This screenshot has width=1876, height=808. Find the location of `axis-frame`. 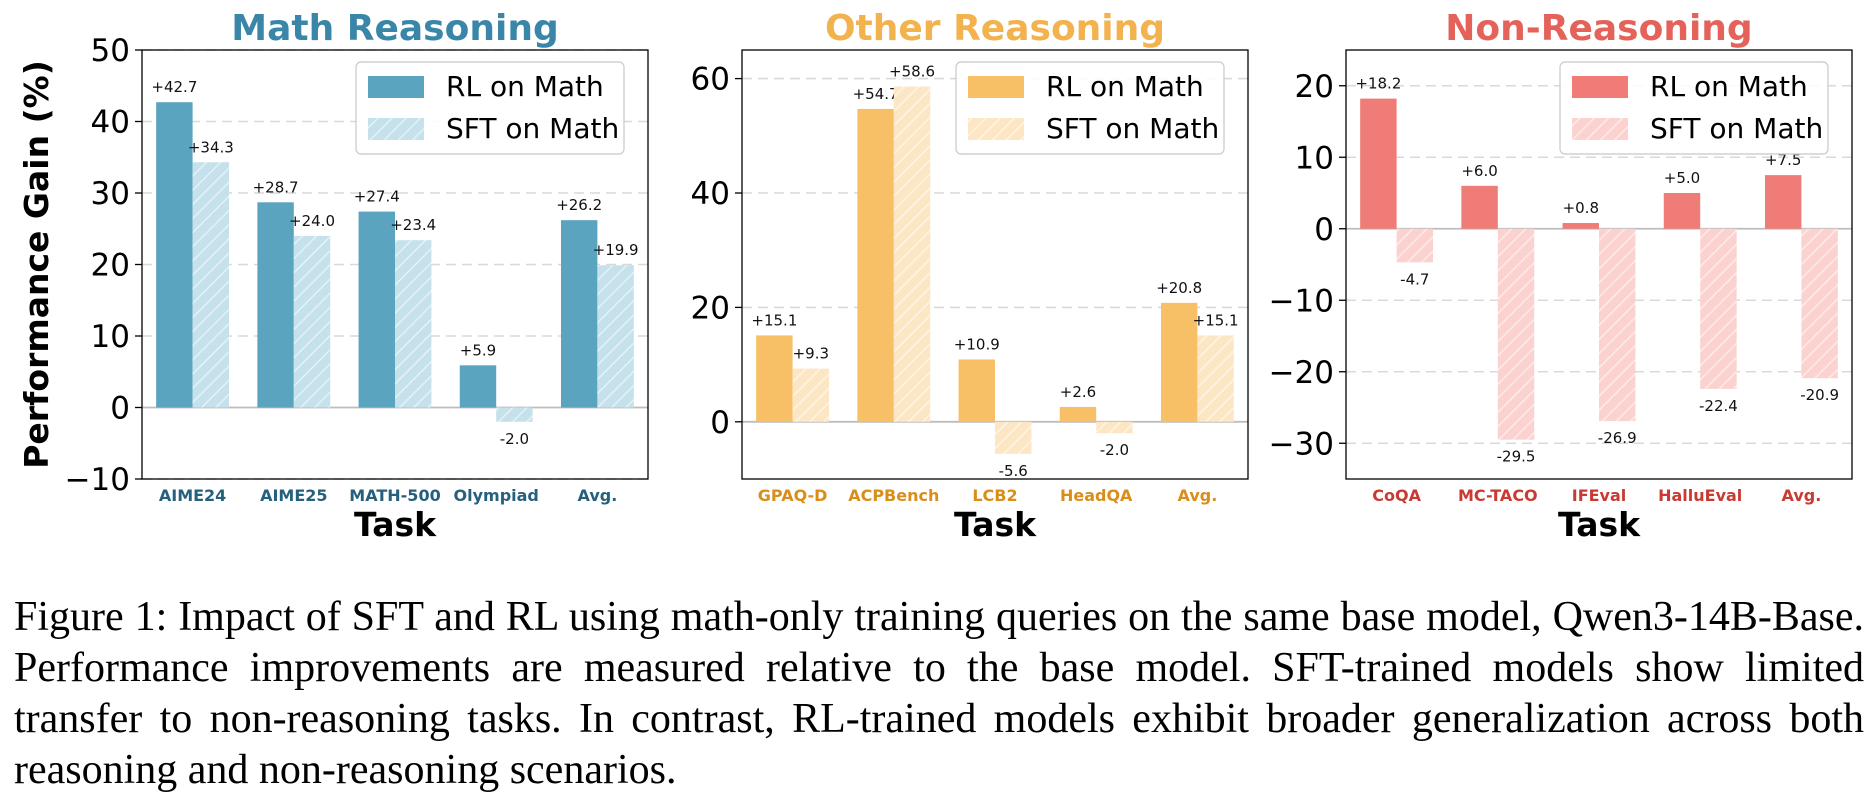

axis-frame is located at coordinates (1599, 264).